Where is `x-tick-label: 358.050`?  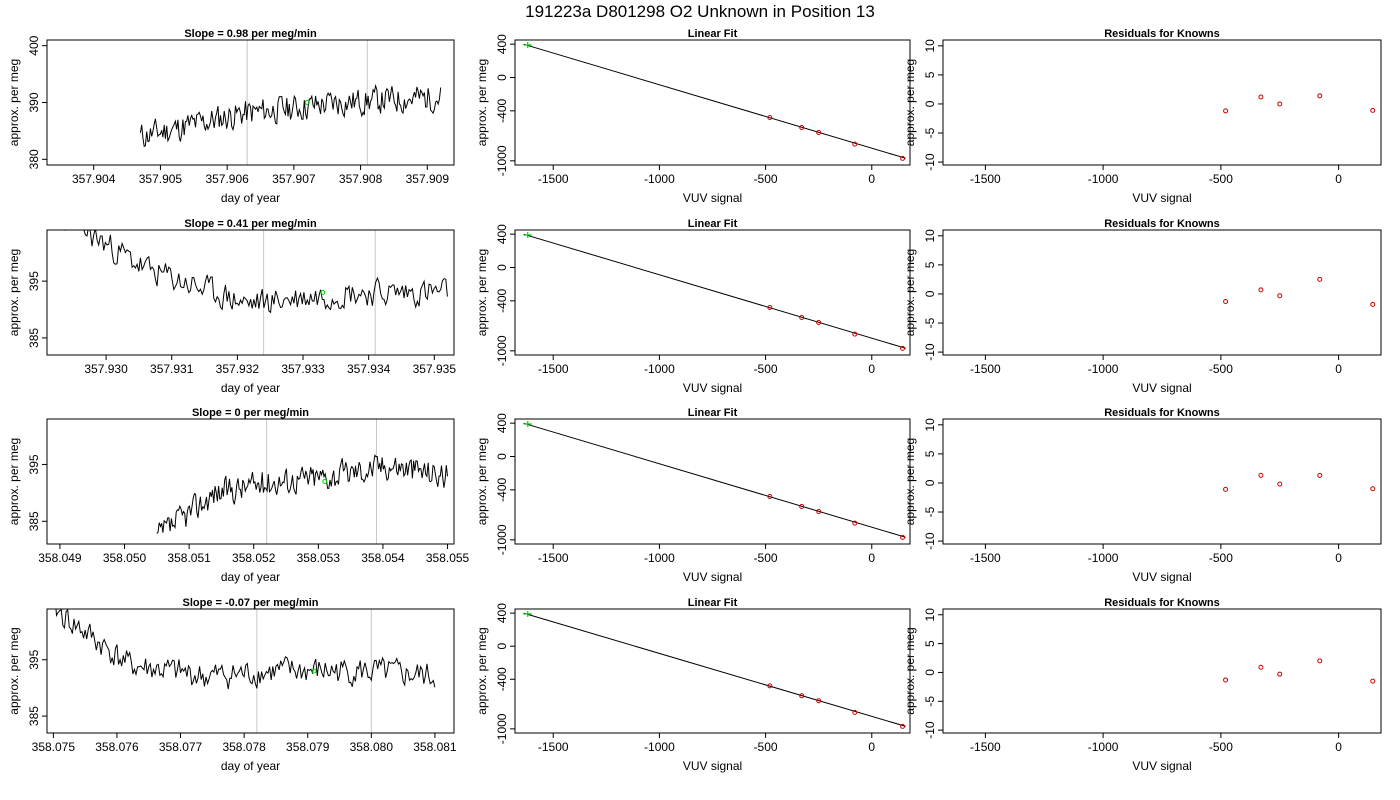 x-tick-label: 358.050 is located at coordinates (125, 558).